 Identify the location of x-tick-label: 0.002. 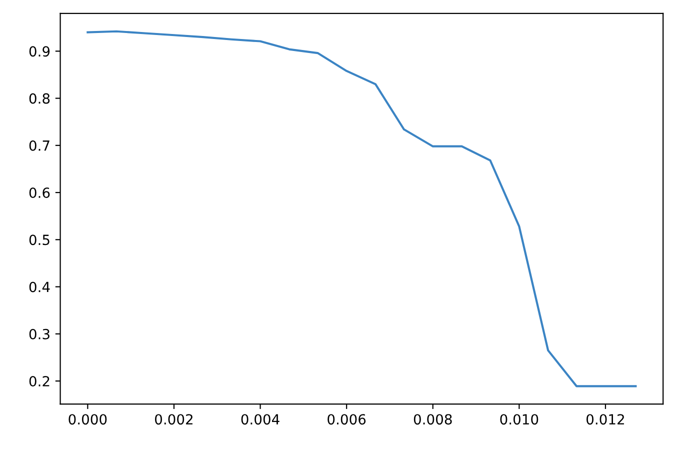
(173, 419).